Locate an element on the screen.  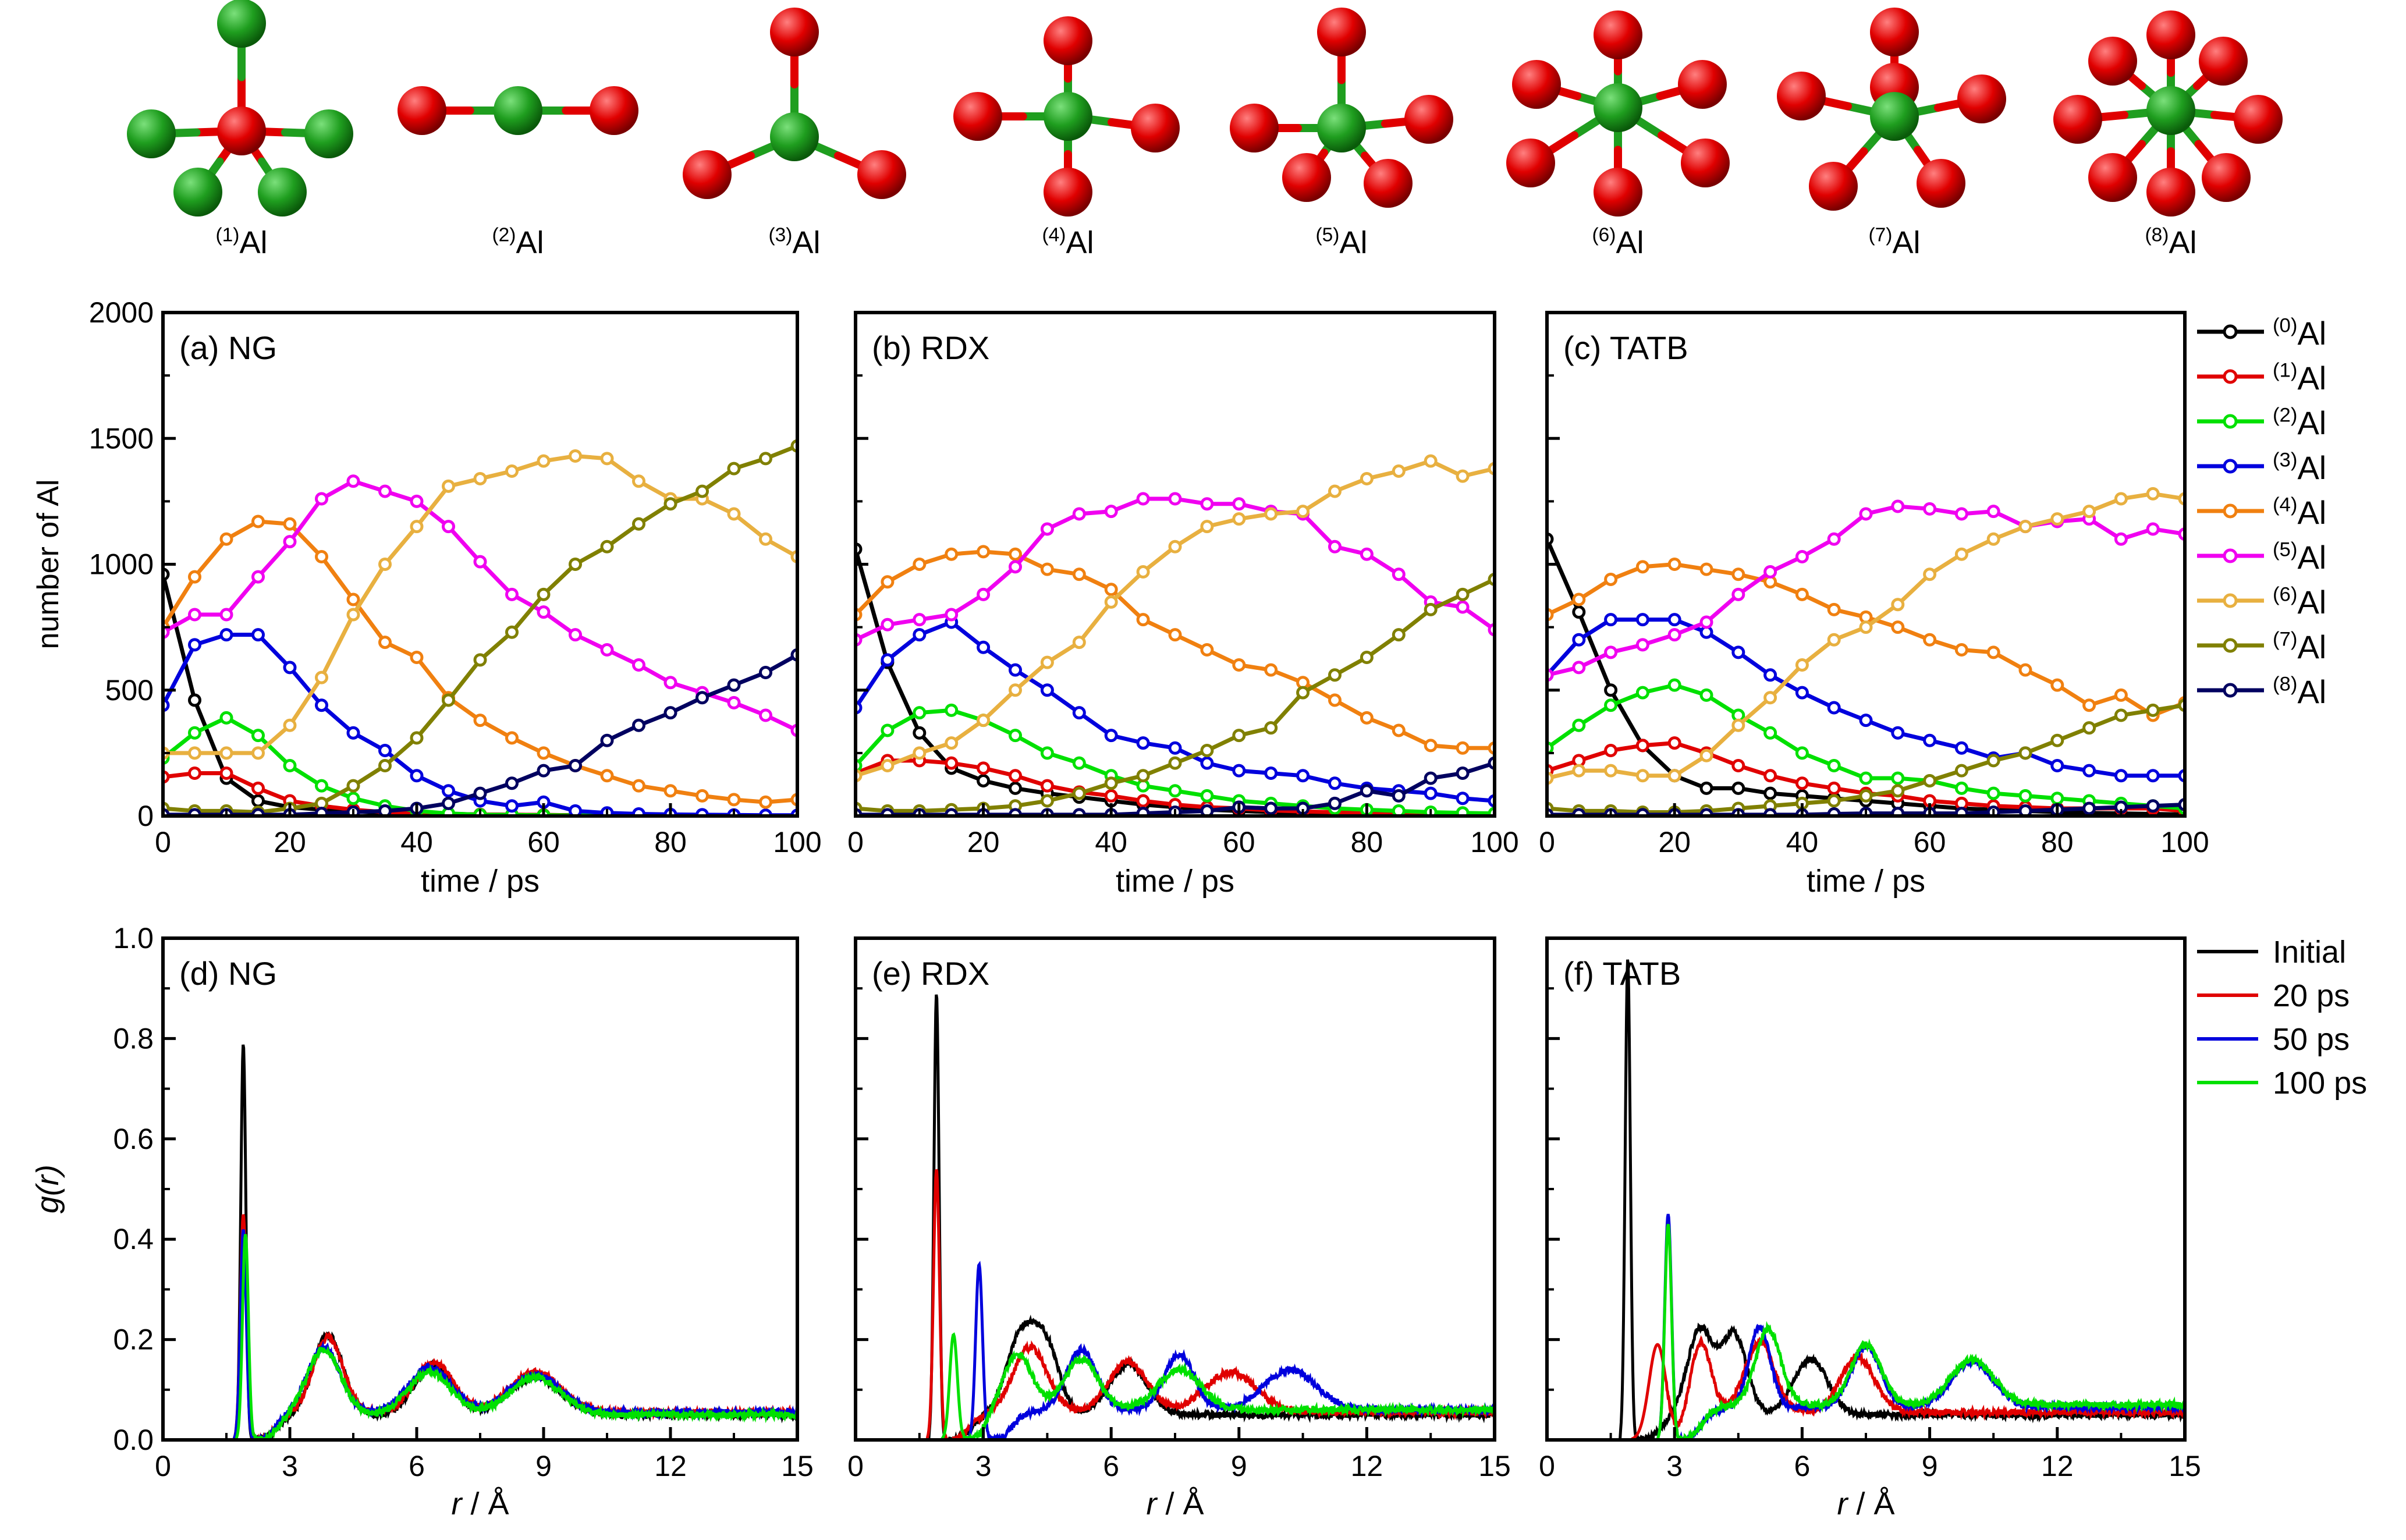
legend-label: 50 ps is located at coordinates (2311, 1039).